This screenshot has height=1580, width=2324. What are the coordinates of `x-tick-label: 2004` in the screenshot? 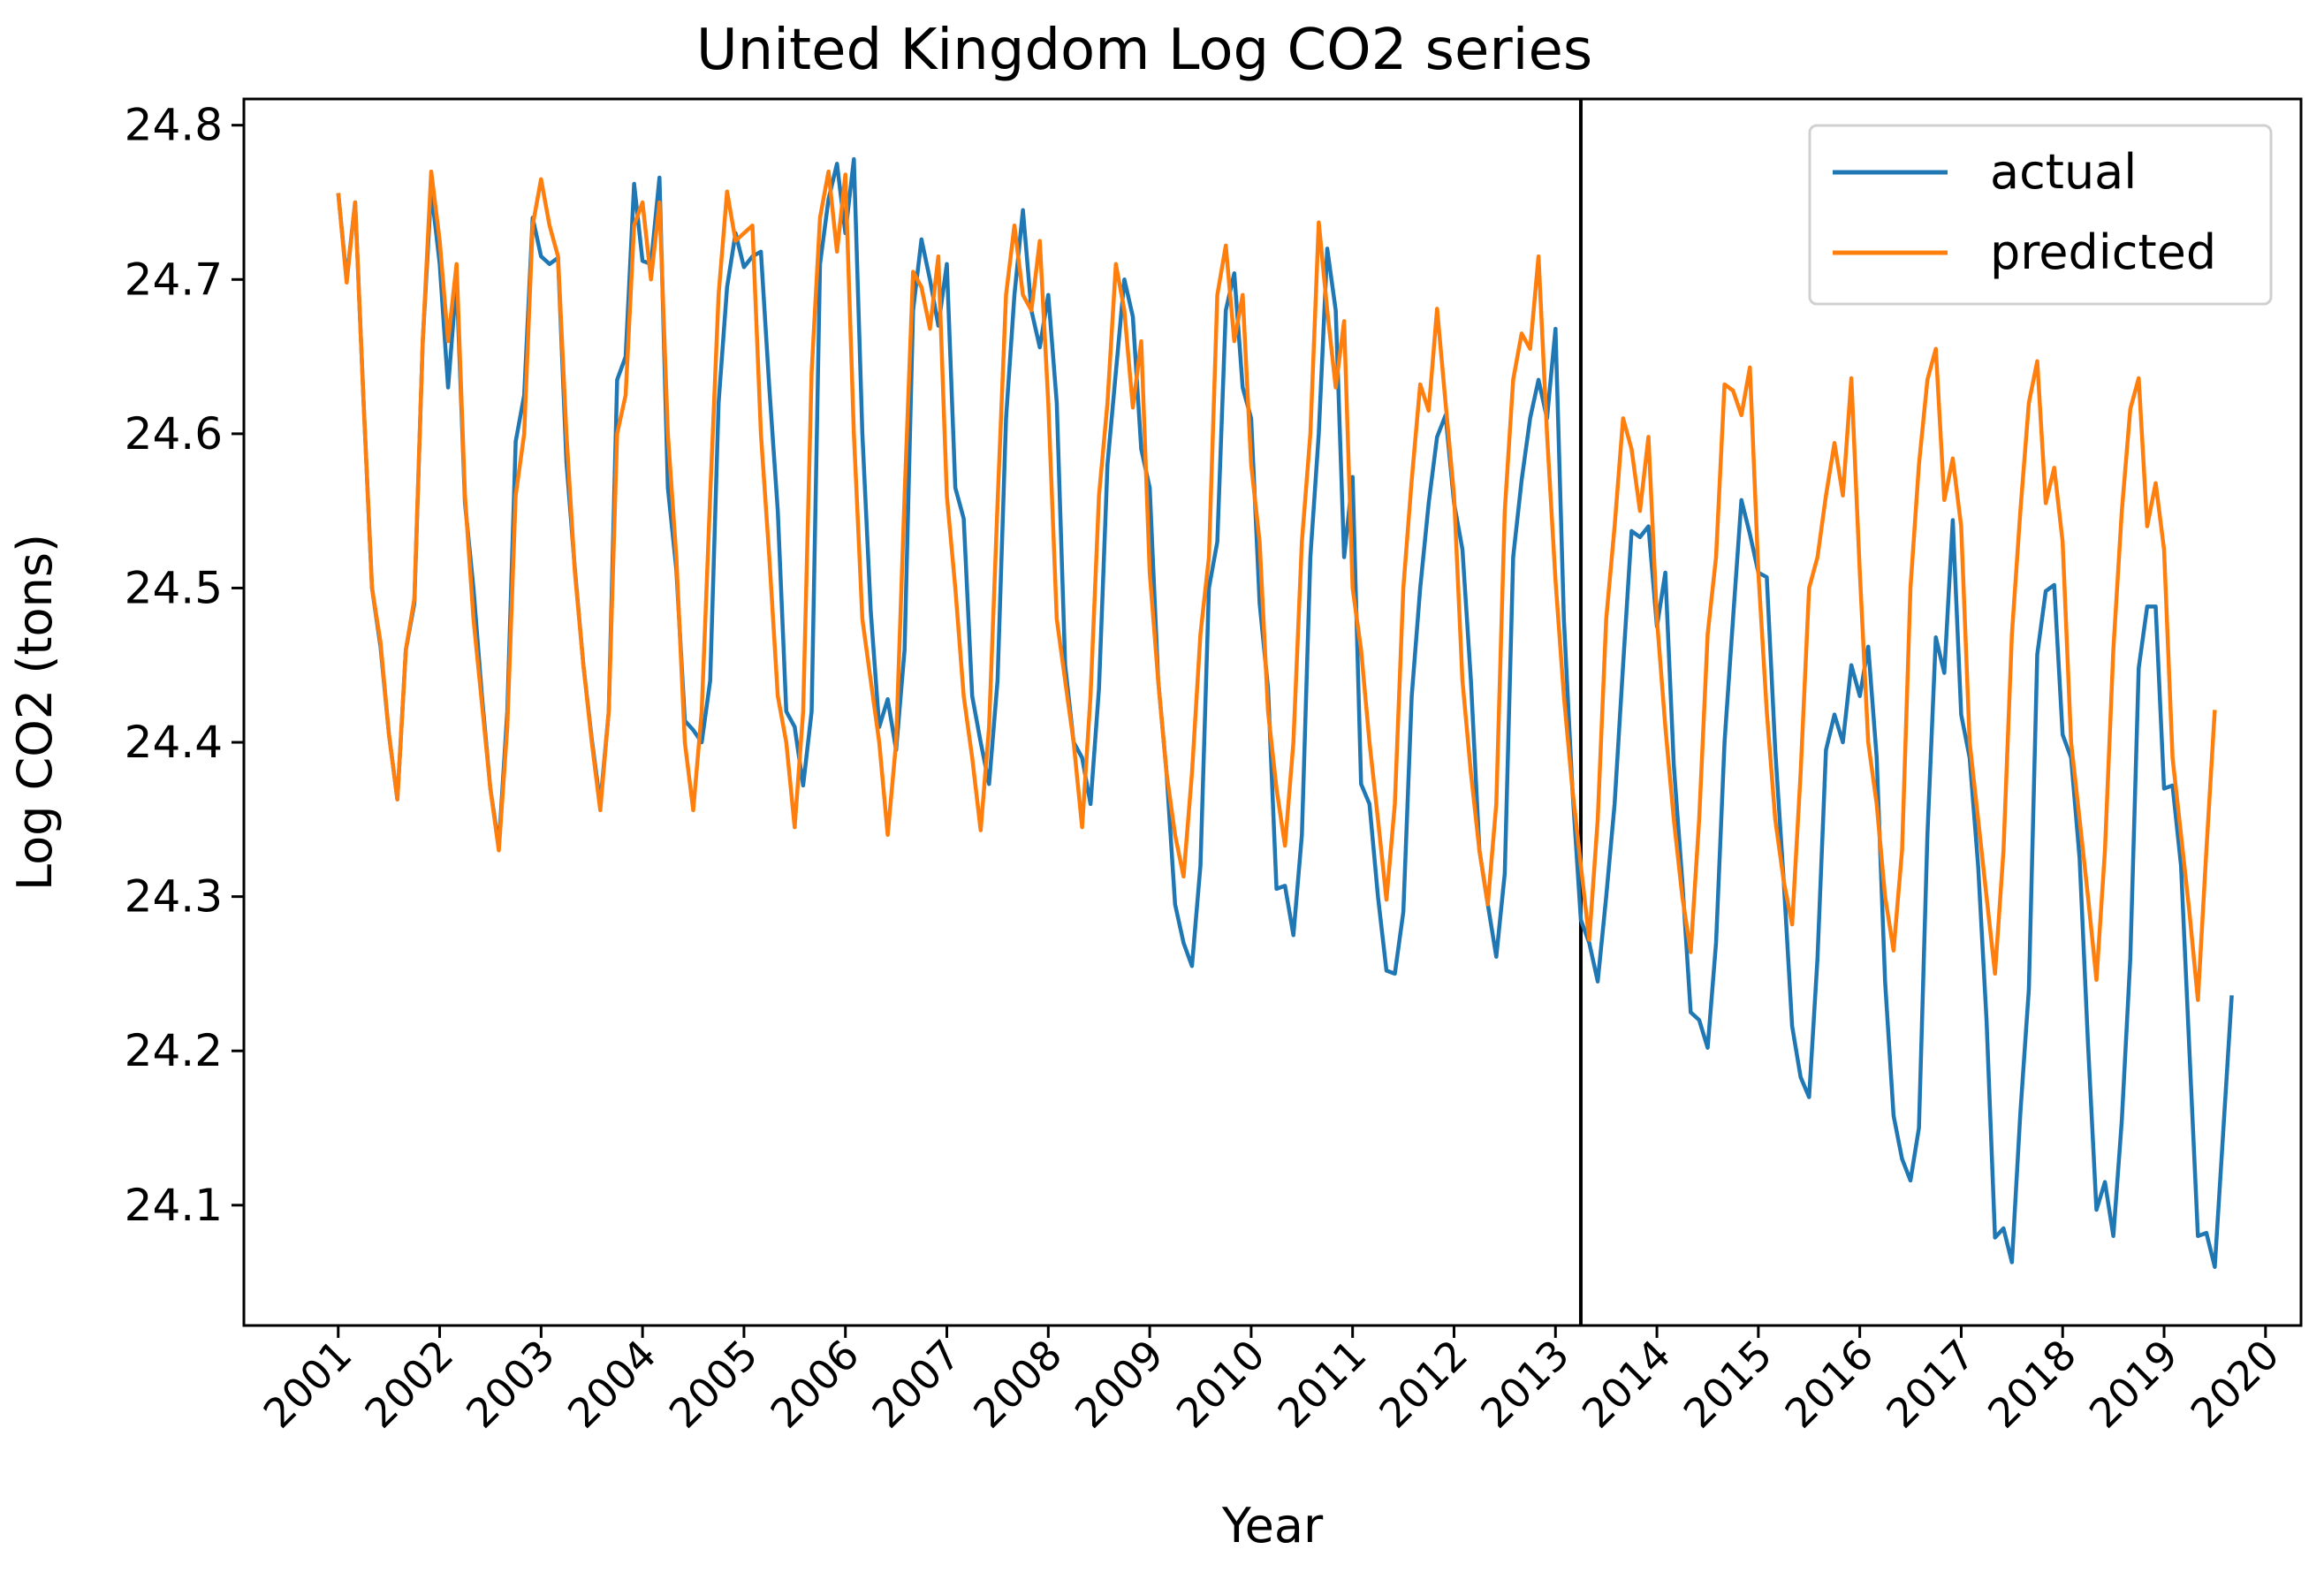 It's located at (611, 1385).